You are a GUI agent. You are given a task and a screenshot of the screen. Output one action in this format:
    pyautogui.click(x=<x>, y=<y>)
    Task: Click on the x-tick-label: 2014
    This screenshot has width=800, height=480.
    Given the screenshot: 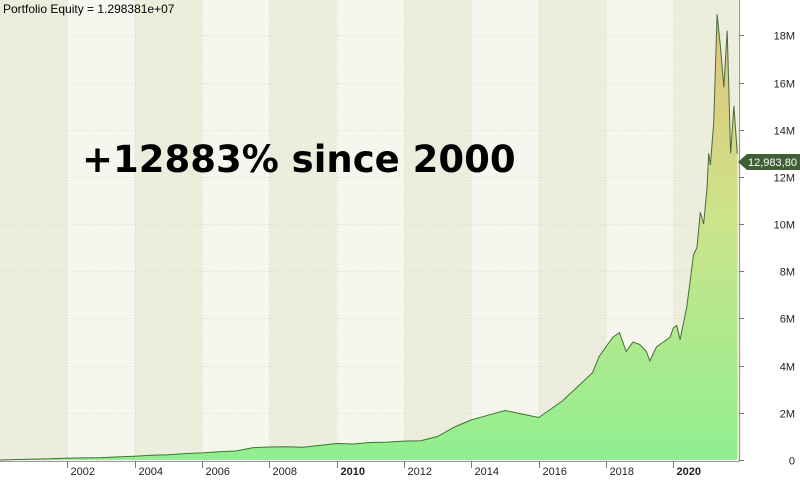 What is the action you would take?
    pyautogui.click(x=487, y=472)
    